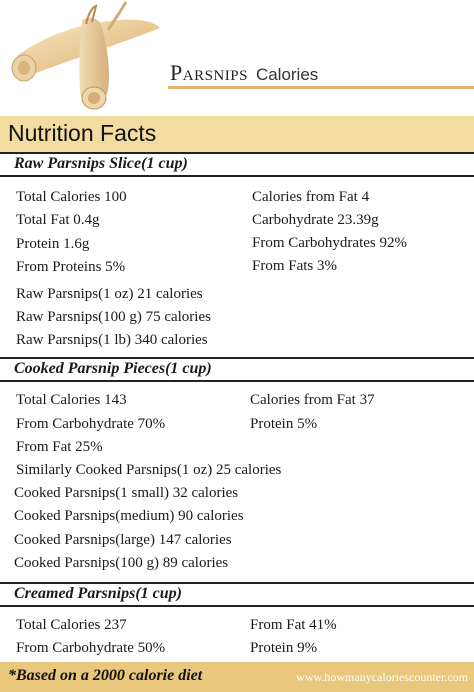 The height and width of the screenshot is (692, 474). Describe the element at coordinates (82, 133) in the screenshot. I see `nutrition-facts-label: Nutrition Facts` at that location.